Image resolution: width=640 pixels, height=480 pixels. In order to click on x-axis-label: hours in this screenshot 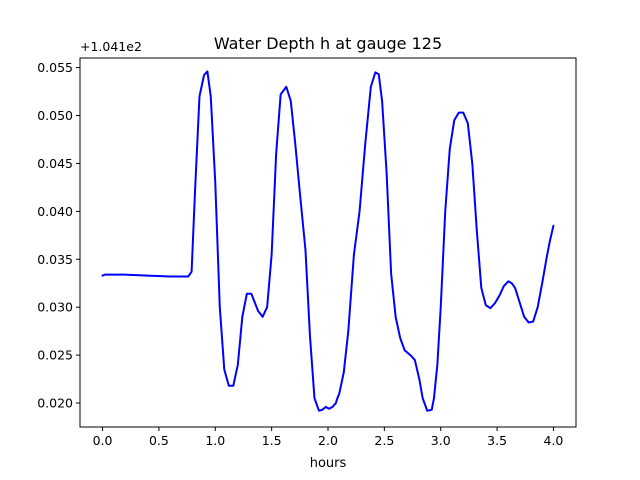, I will do `click(328, 463)`.